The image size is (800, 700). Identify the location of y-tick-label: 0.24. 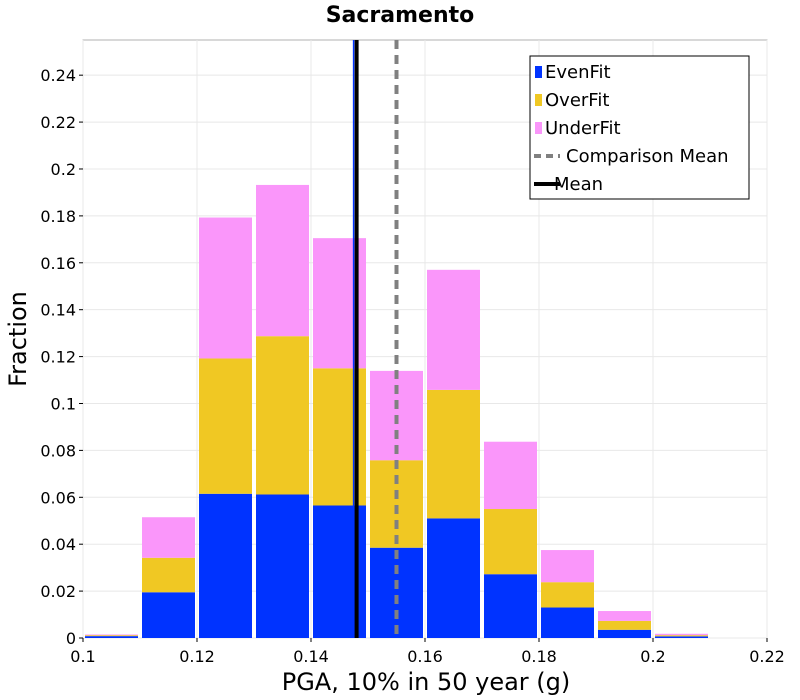
(58, 75).